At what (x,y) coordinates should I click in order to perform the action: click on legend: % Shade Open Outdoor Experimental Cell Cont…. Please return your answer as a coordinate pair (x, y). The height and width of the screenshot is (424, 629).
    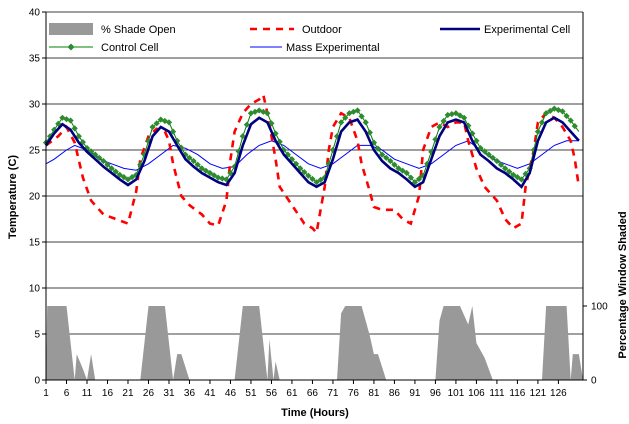
    Looking at the image, I should click on (309, 38).